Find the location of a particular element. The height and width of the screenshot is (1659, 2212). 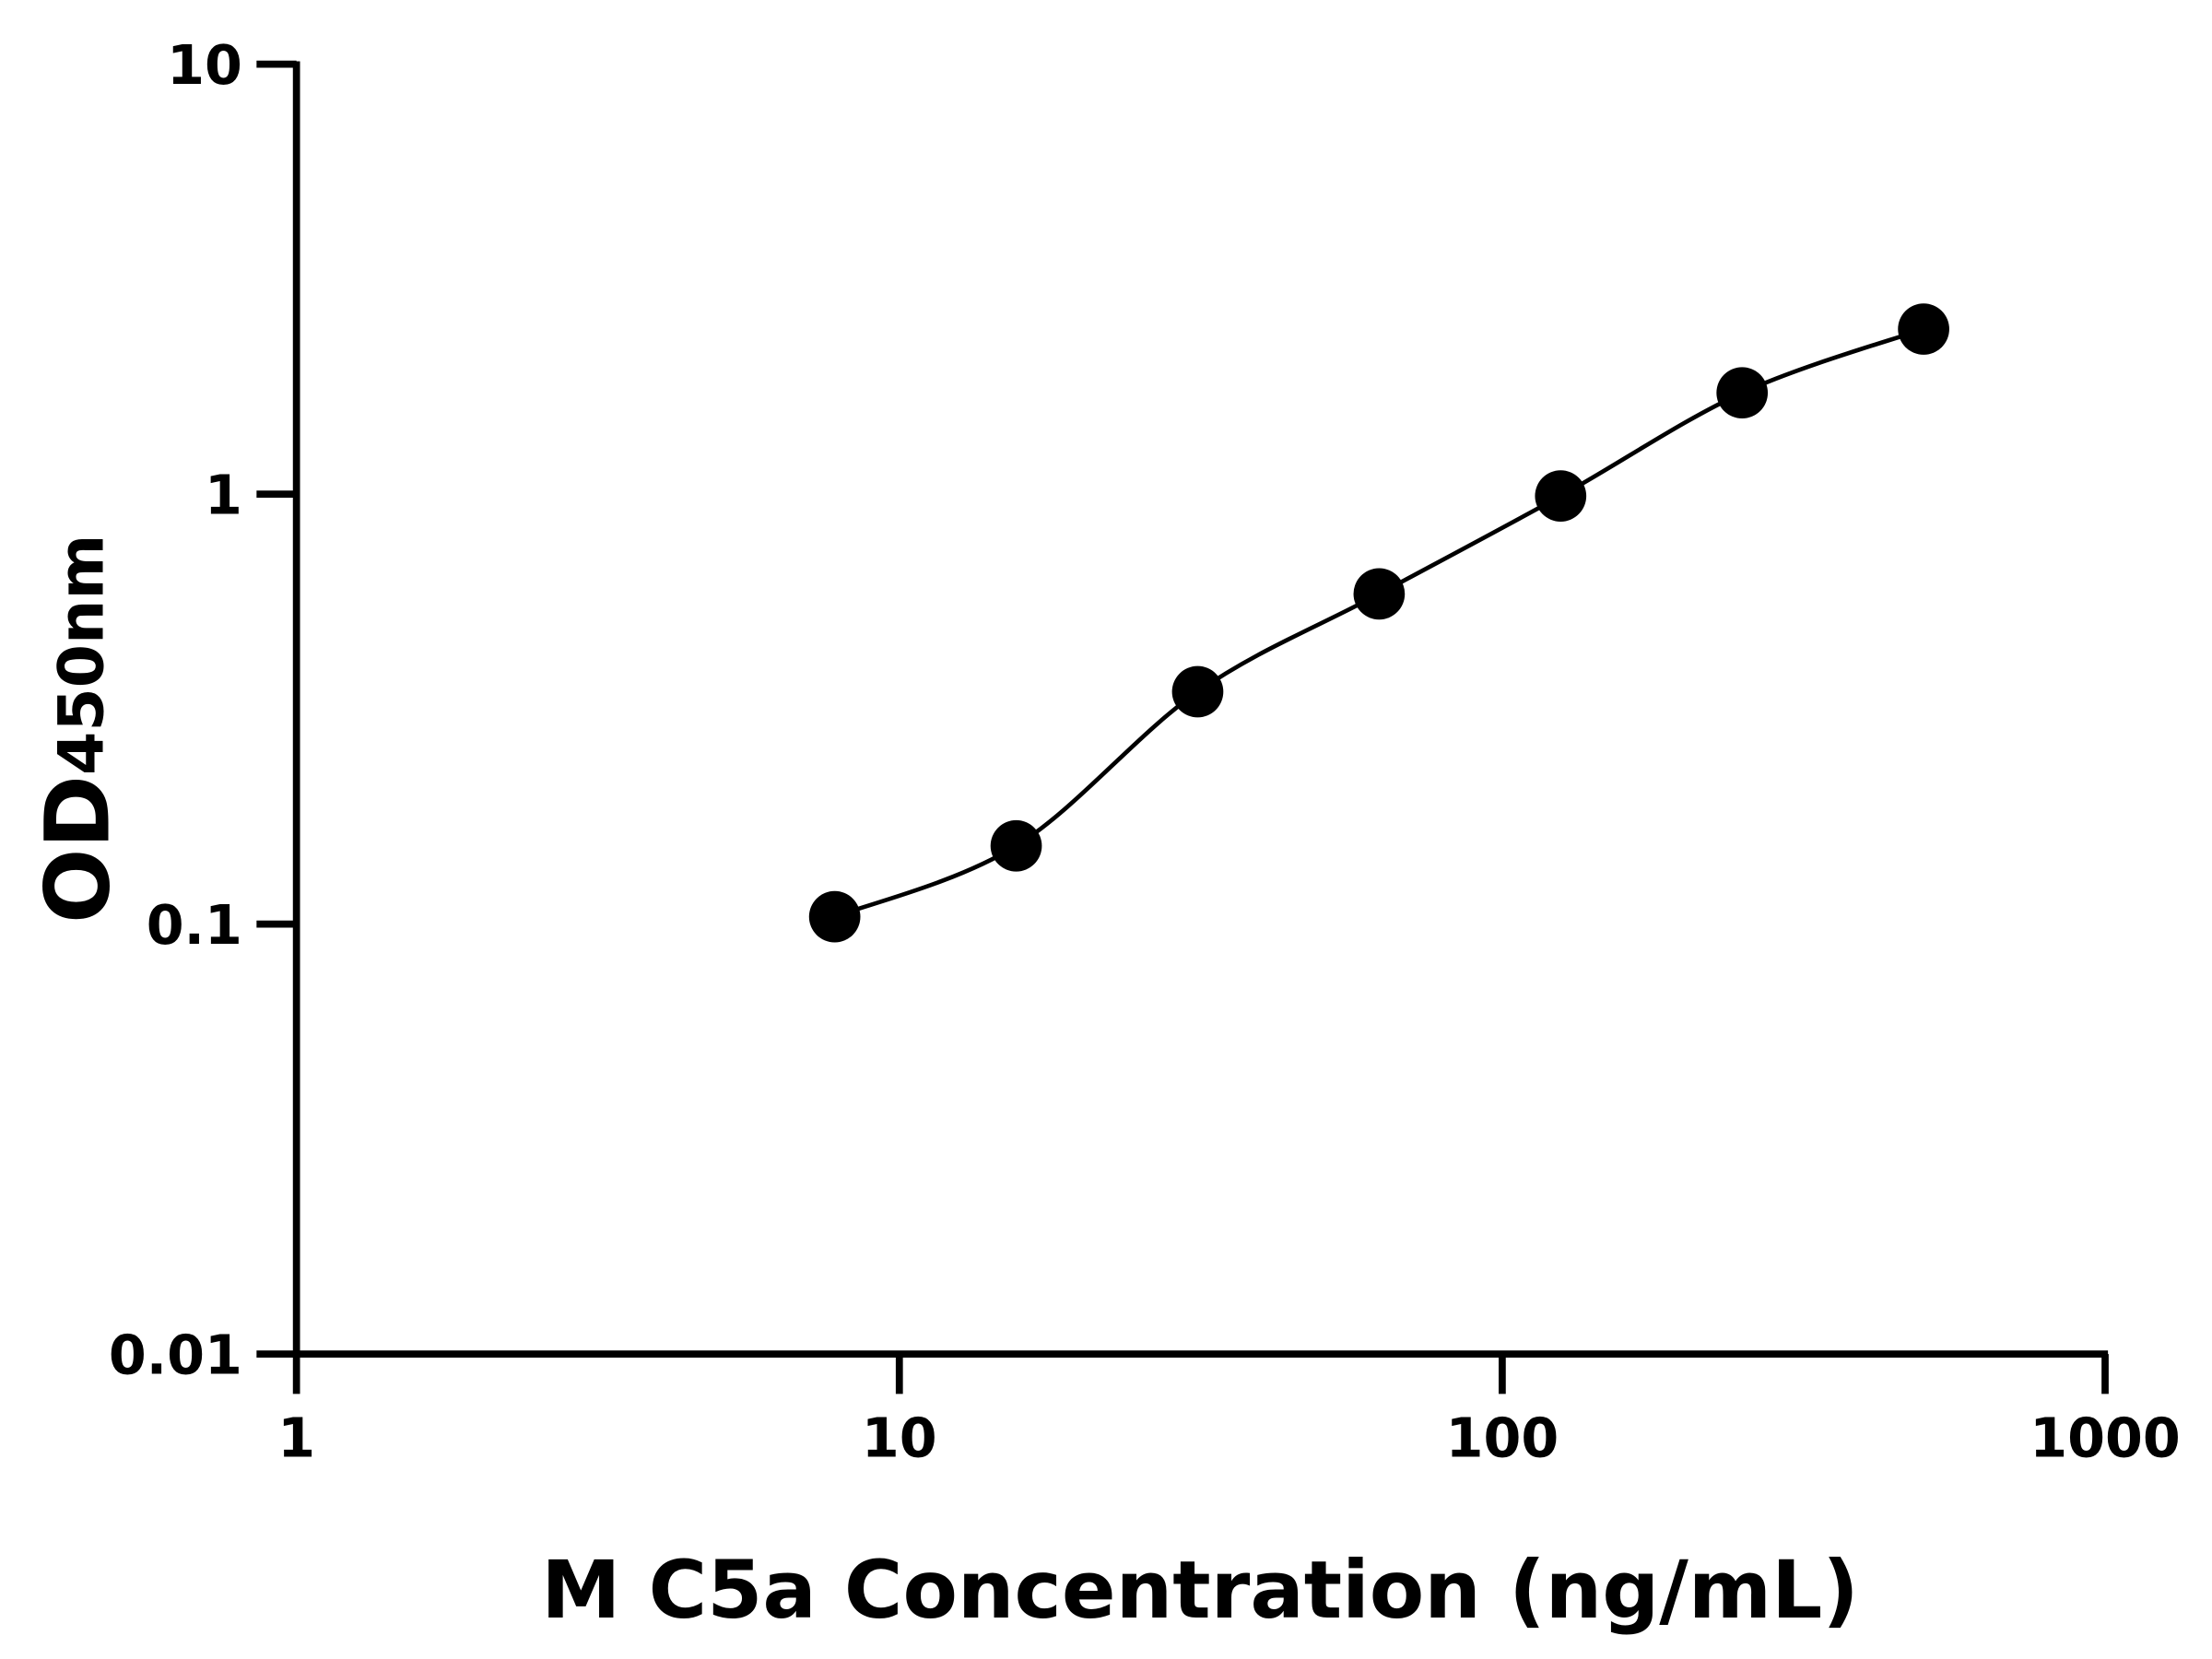

x-tick-label: 1 is located at coordinates (296, 1437).